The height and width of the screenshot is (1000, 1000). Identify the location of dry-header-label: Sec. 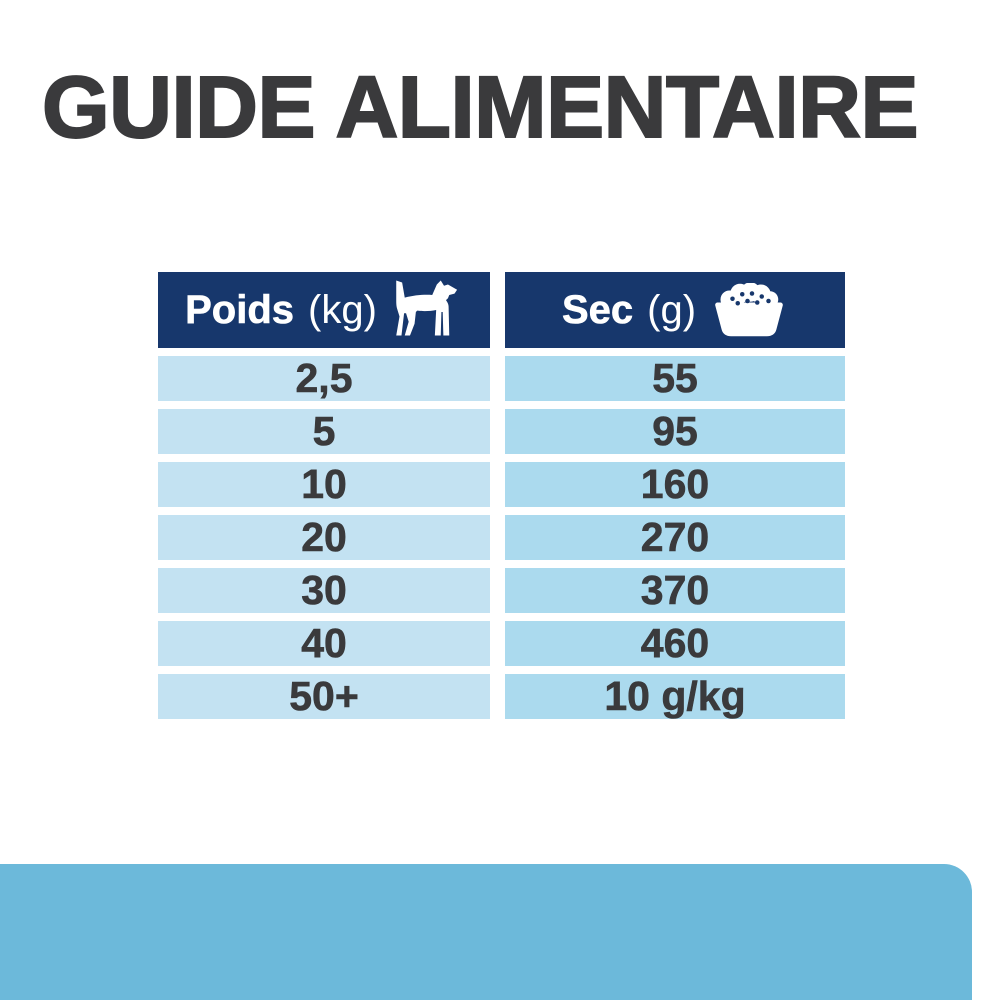
(597, 309).